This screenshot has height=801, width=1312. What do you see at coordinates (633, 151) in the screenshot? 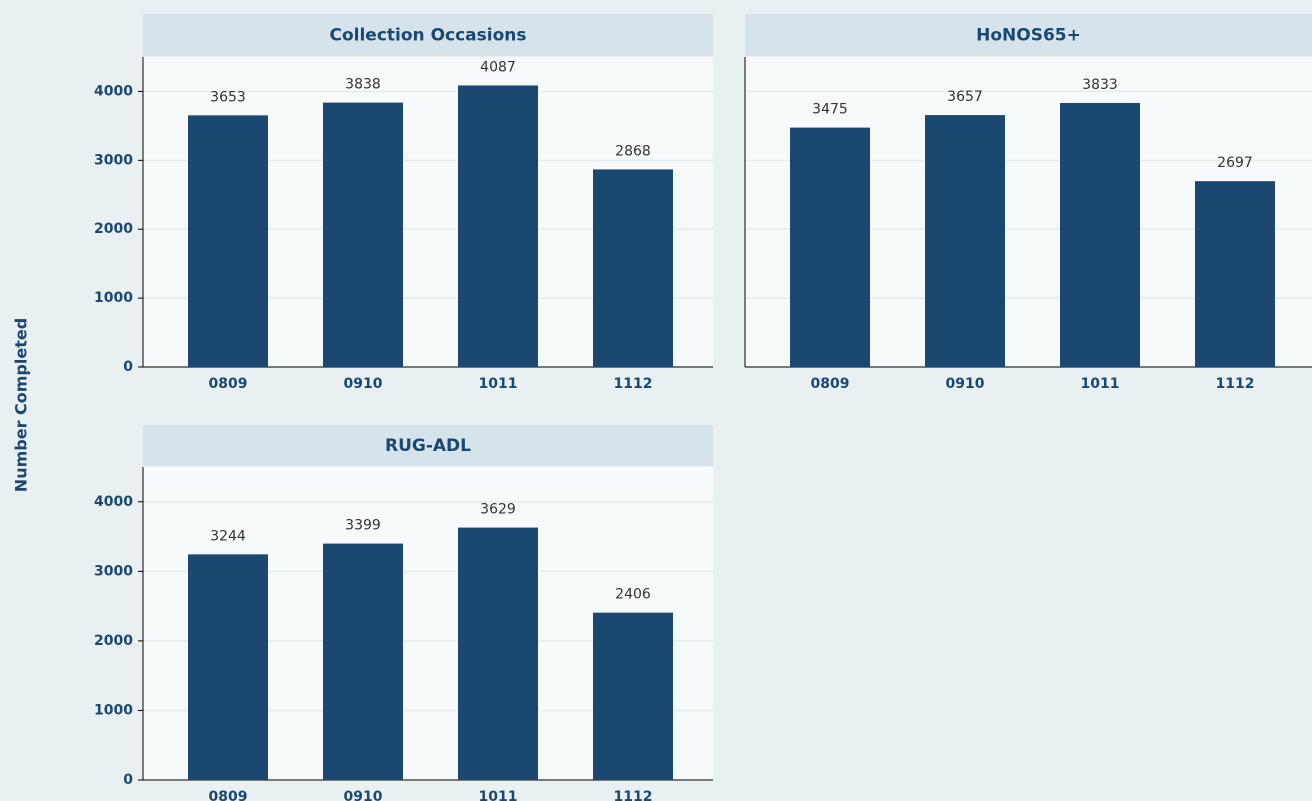
I see `value-label: 2868` at bounding box center [633, 151].